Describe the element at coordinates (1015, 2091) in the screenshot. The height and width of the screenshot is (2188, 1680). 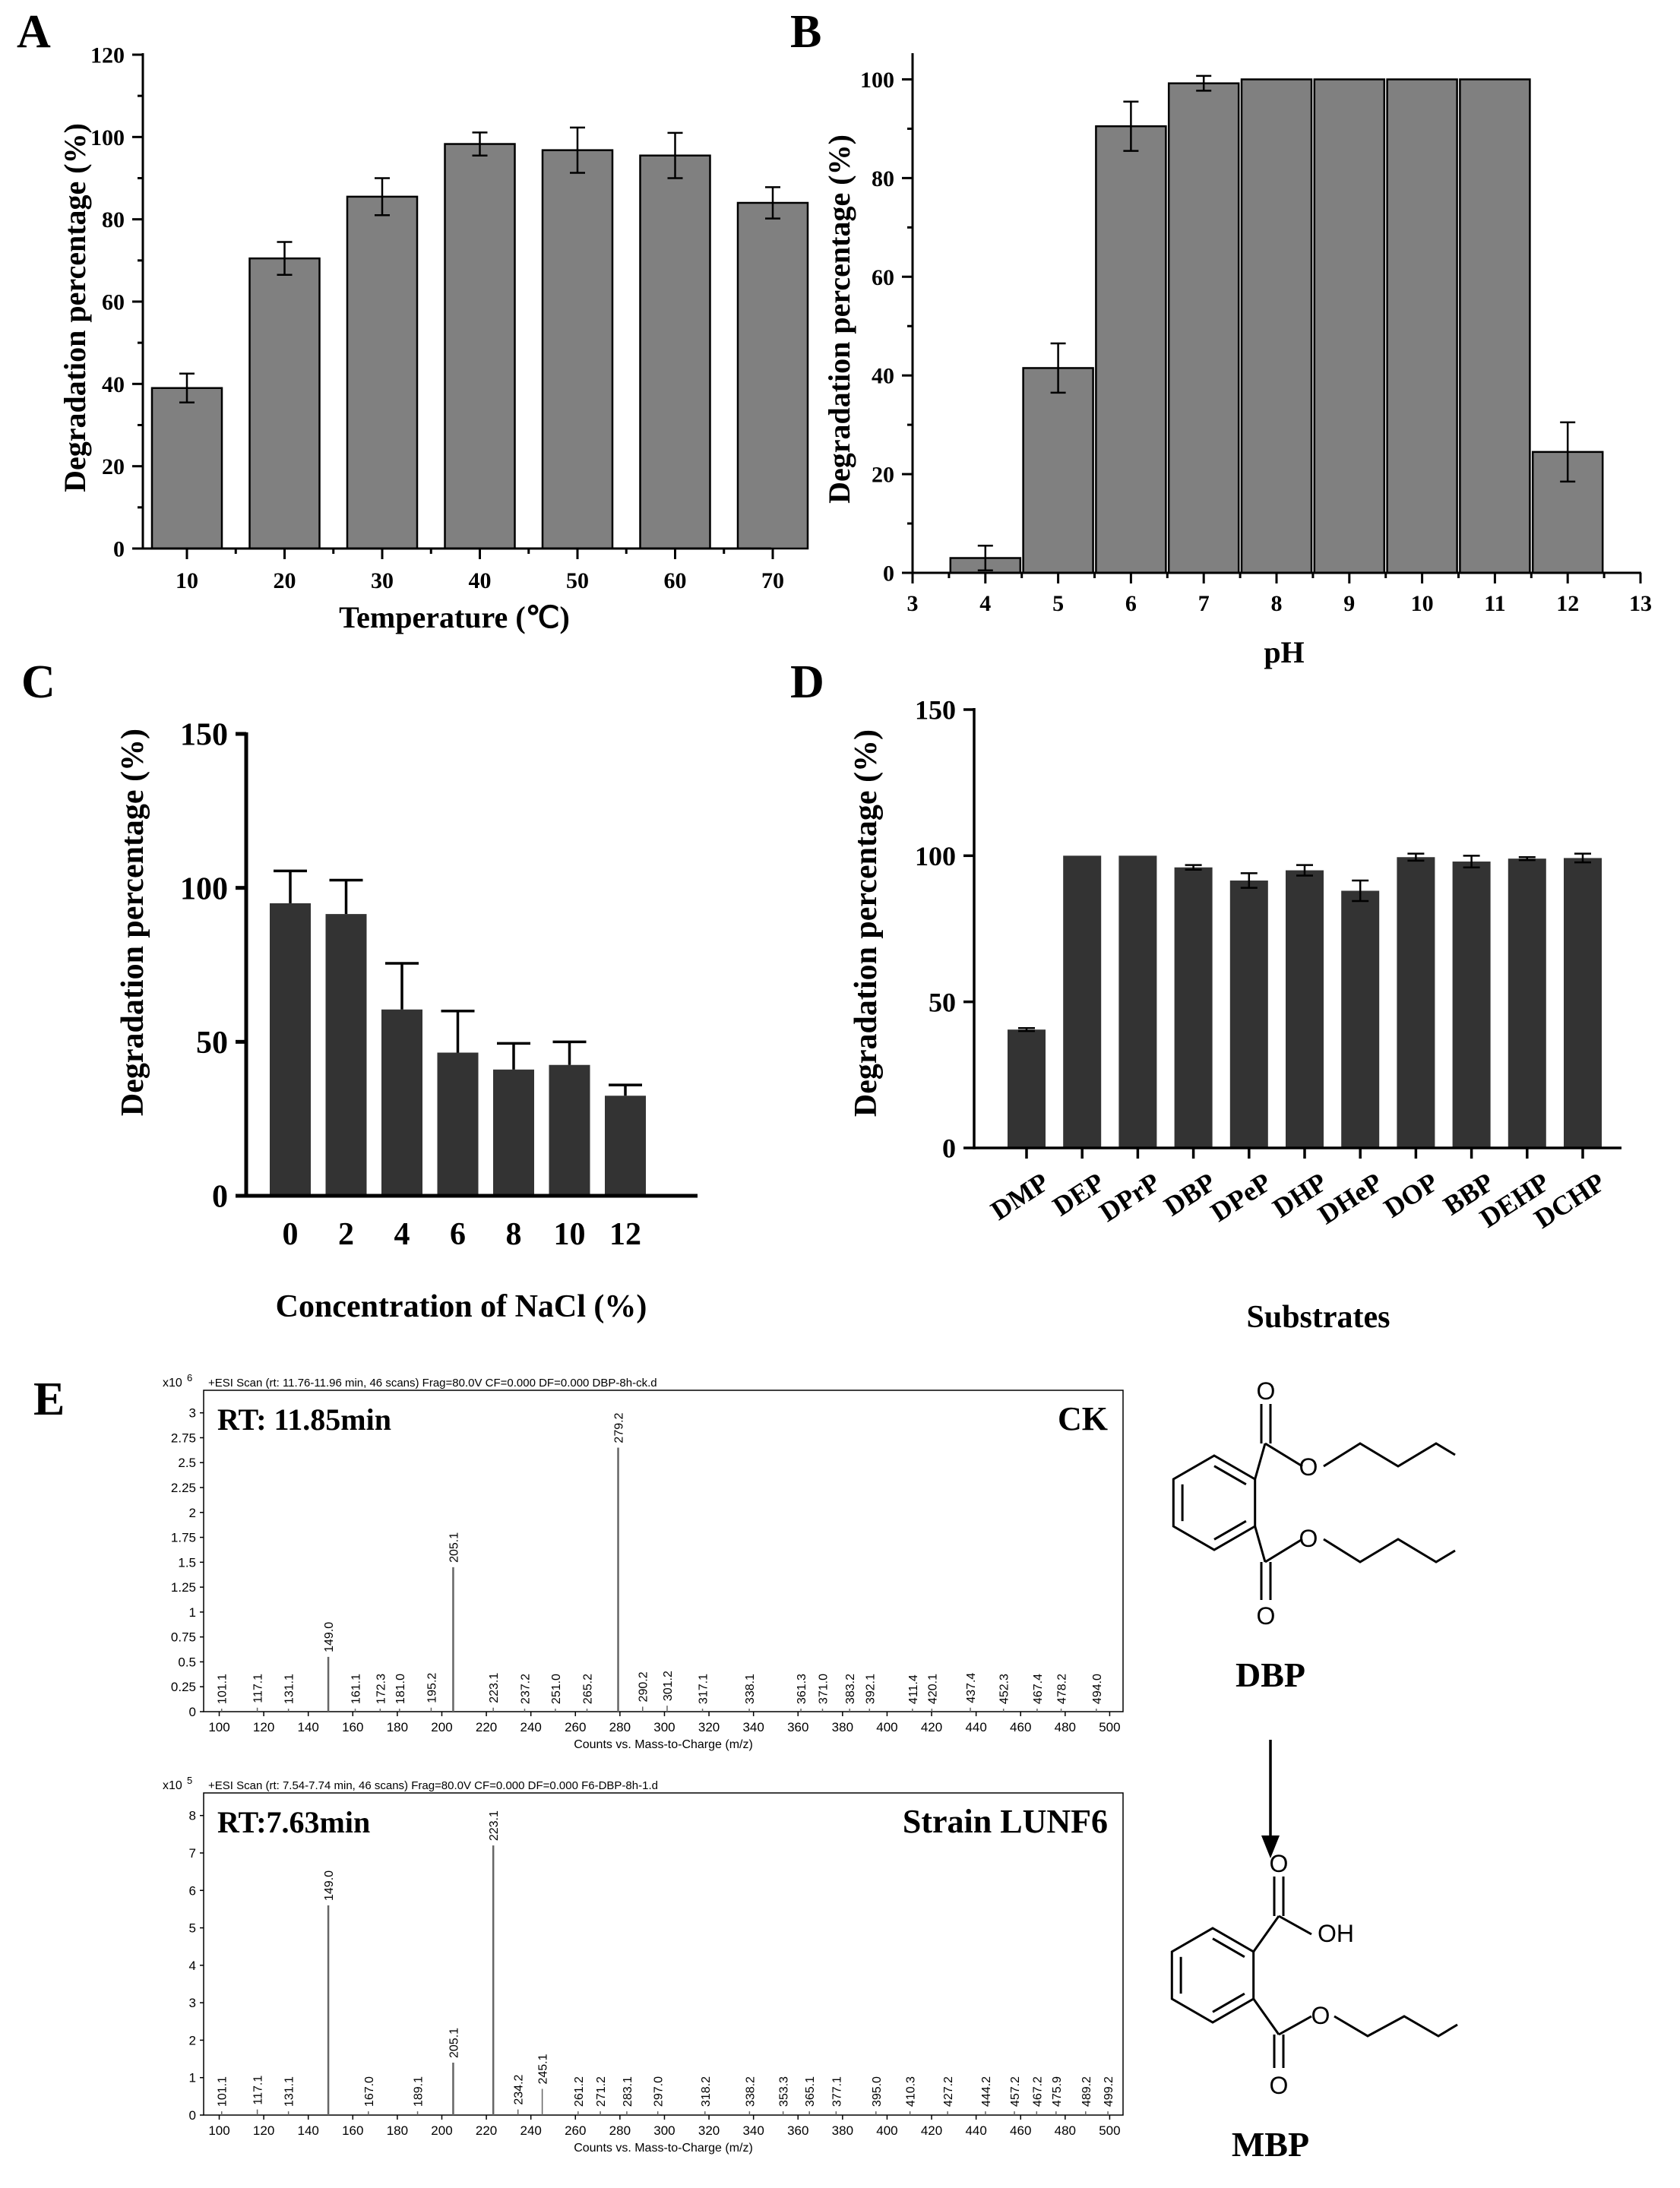
I see `peak-label-457.2: 457.2` at that location.